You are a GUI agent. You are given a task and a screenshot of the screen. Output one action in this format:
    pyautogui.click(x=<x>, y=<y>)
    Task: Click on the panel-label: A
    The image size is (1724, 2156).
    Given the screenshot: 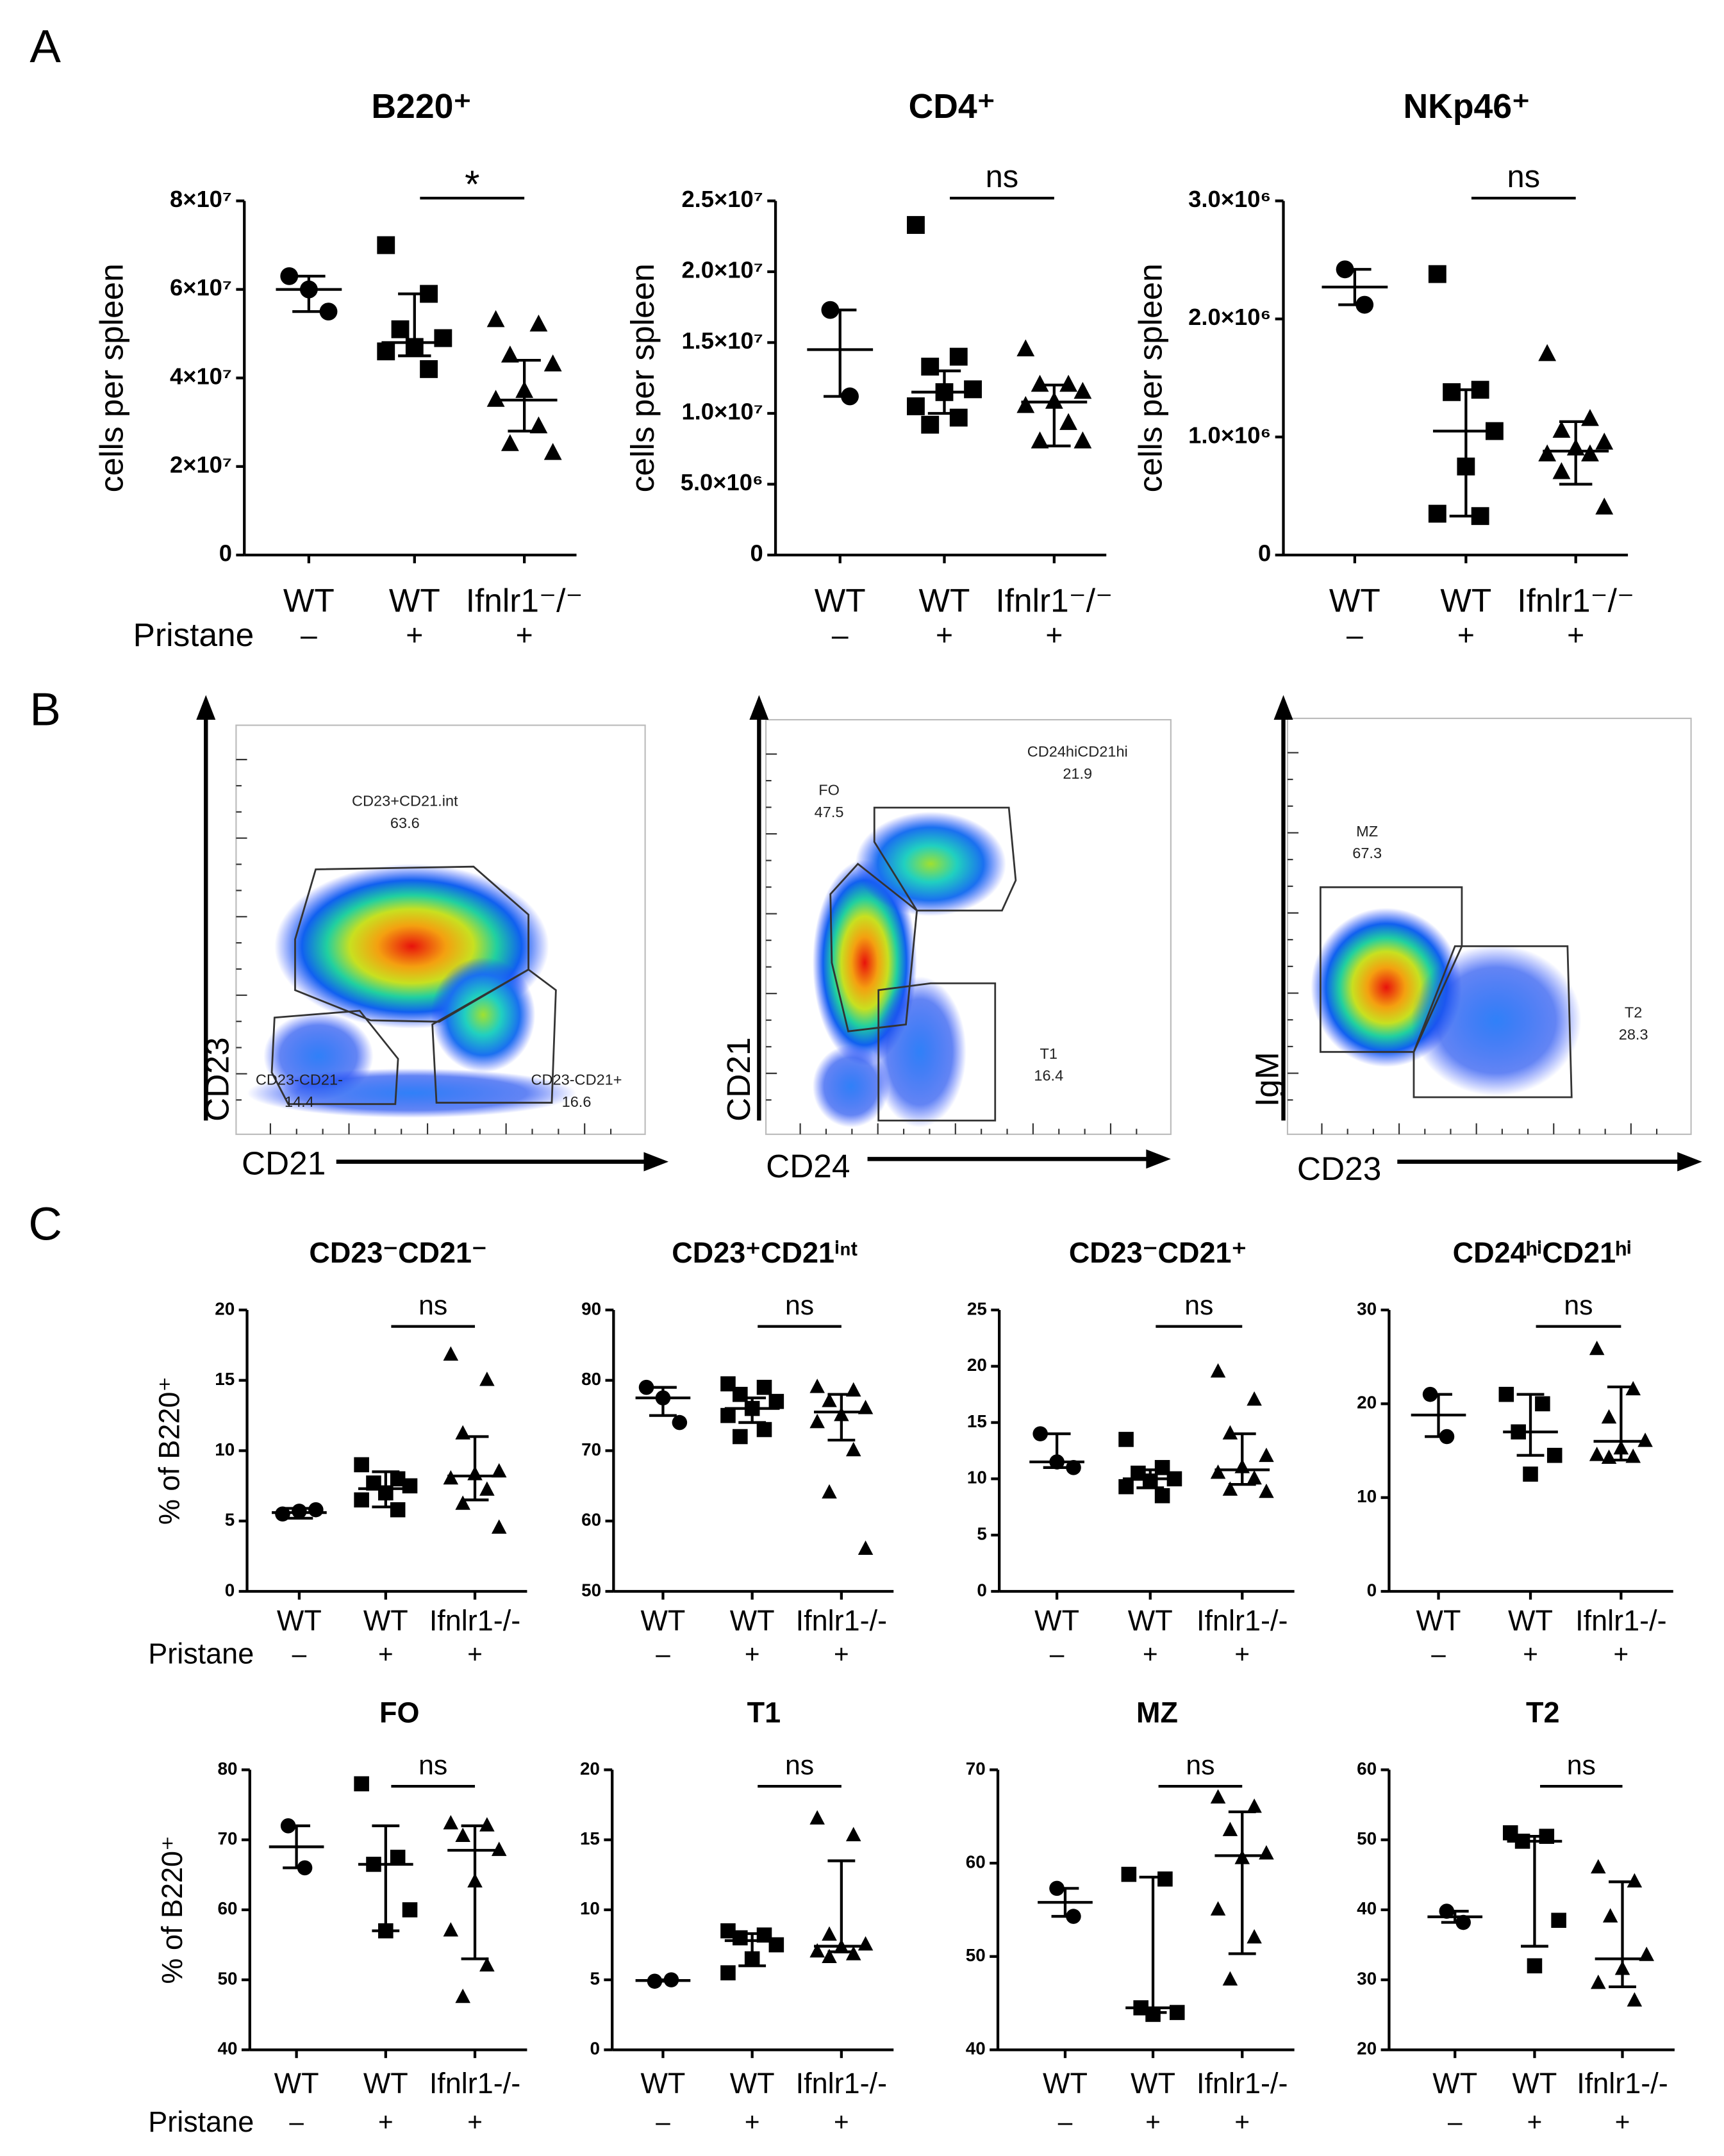 What is the action you would take?
    pyautogui.click(x=45, y=47)
    